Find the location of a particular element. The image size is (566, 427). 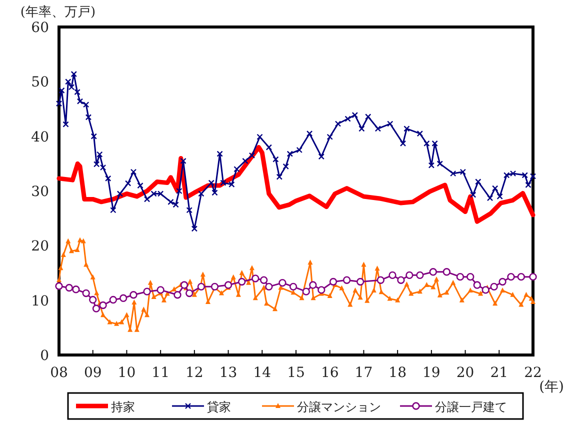

y-tick-label: 30 is located at coordinates (40, 192).